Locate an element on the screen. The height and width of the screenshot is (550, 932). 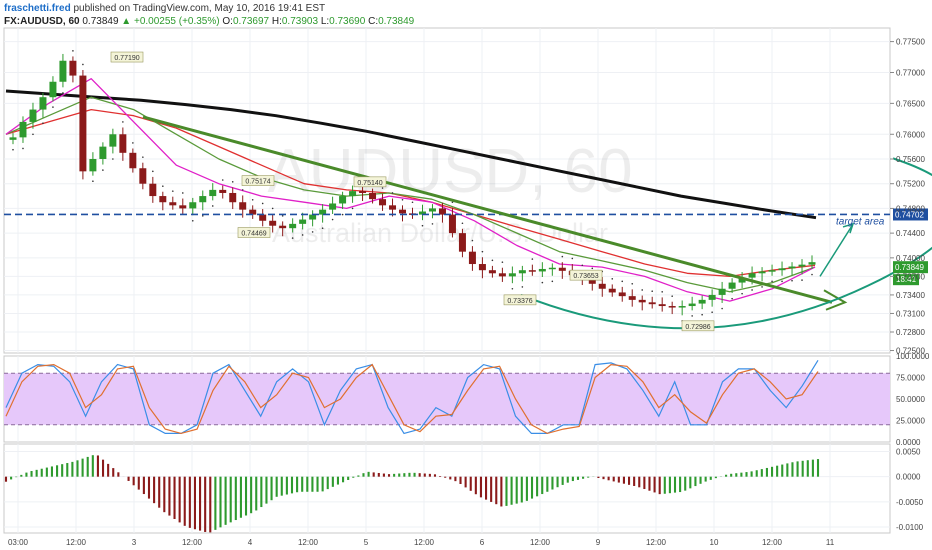
price-tick-label: 0.74000 is located at coordinates (910, 258).